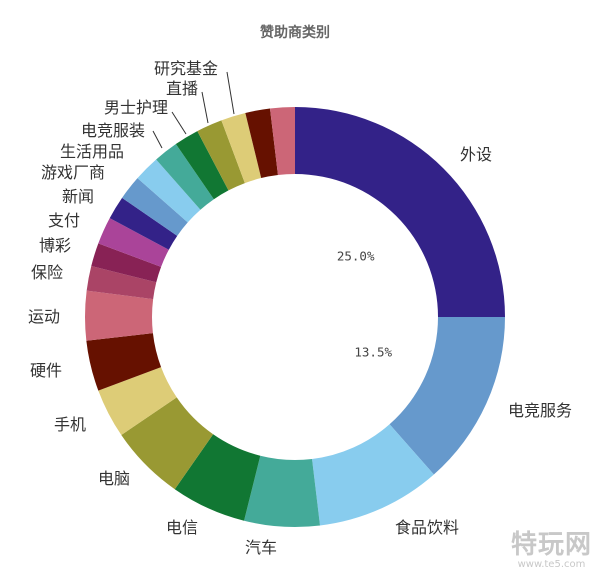  What do you see at coordinates (186, 68) in the screenshot?
I see `slice-label: 研究基金` at bounding box center [186, 68].